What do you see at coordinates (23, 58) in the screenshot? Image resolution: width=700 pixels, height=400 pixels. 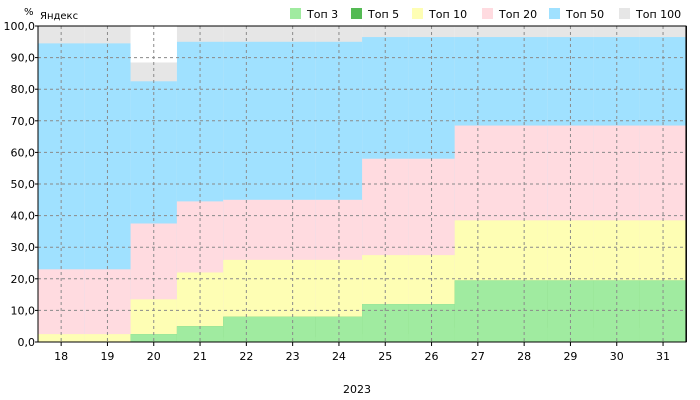 I see `y-tick-label: 90,0` at bounding box center [23, 58].